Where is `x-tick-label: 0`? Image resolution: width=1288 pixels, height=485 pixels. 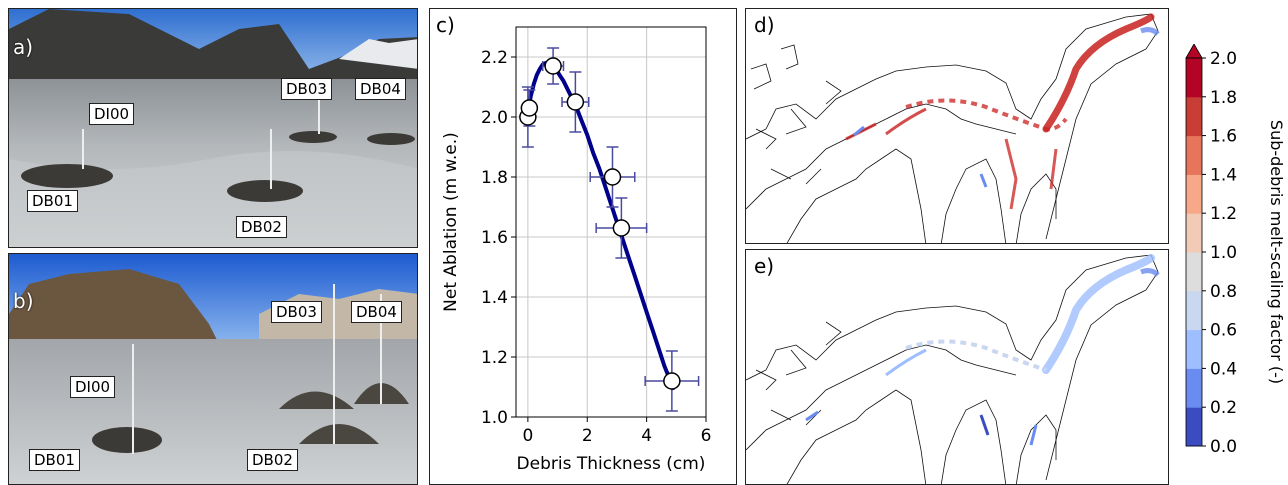
x-tick-label: 0 is located at coordinates (527, 436).